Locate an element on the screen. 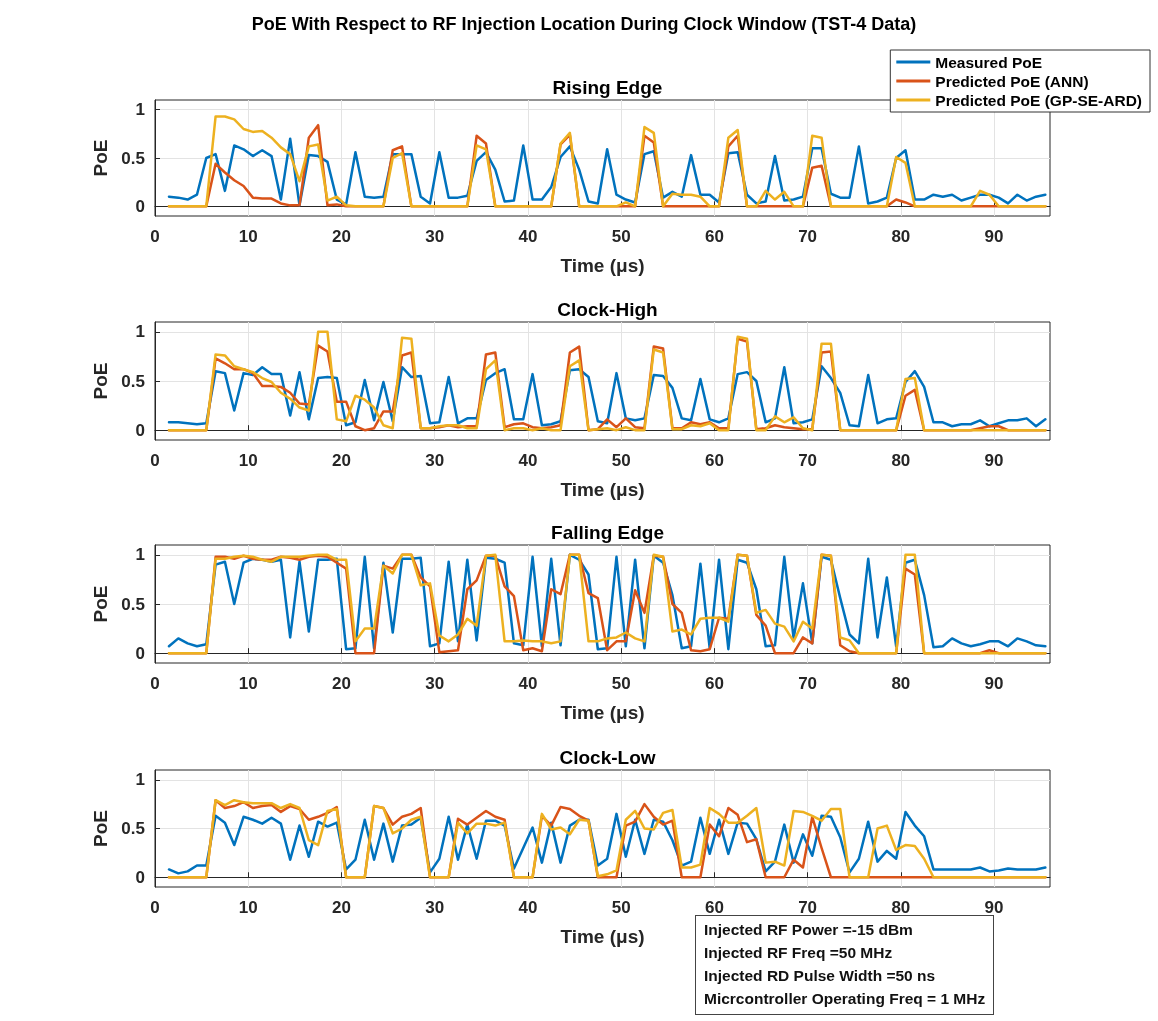 The image size is (1158, 1021). chart-subtitle: Rising Edge is located at coordinates (607, 87).